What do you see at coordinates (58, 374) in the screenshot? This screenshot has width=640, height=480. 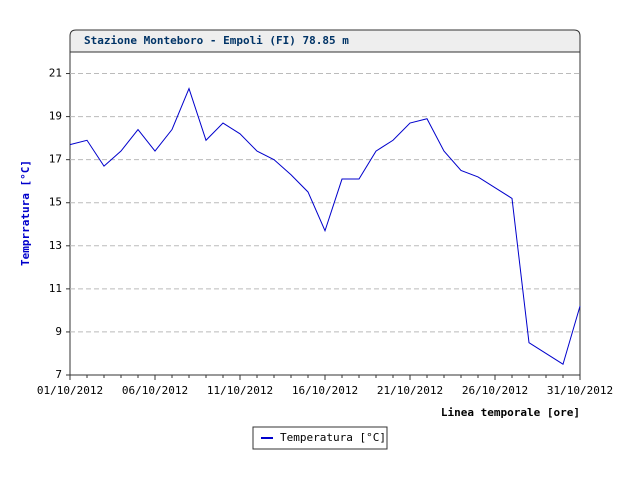 I see `y-tick-label: 7` at bounding box center [58, 374].